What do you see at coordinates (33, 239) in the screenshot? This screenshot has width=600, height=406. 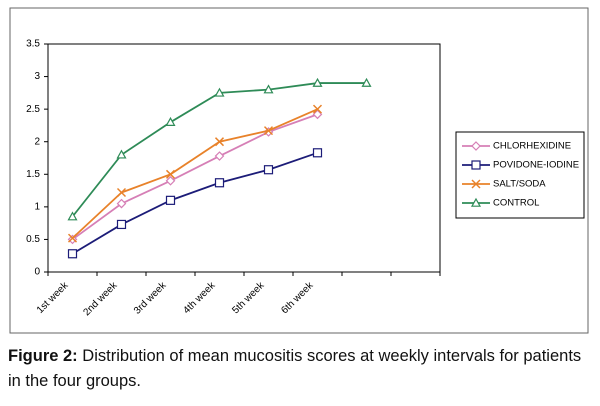 I see `y-tick-label: 0.5` at bounding box center [33, 239].